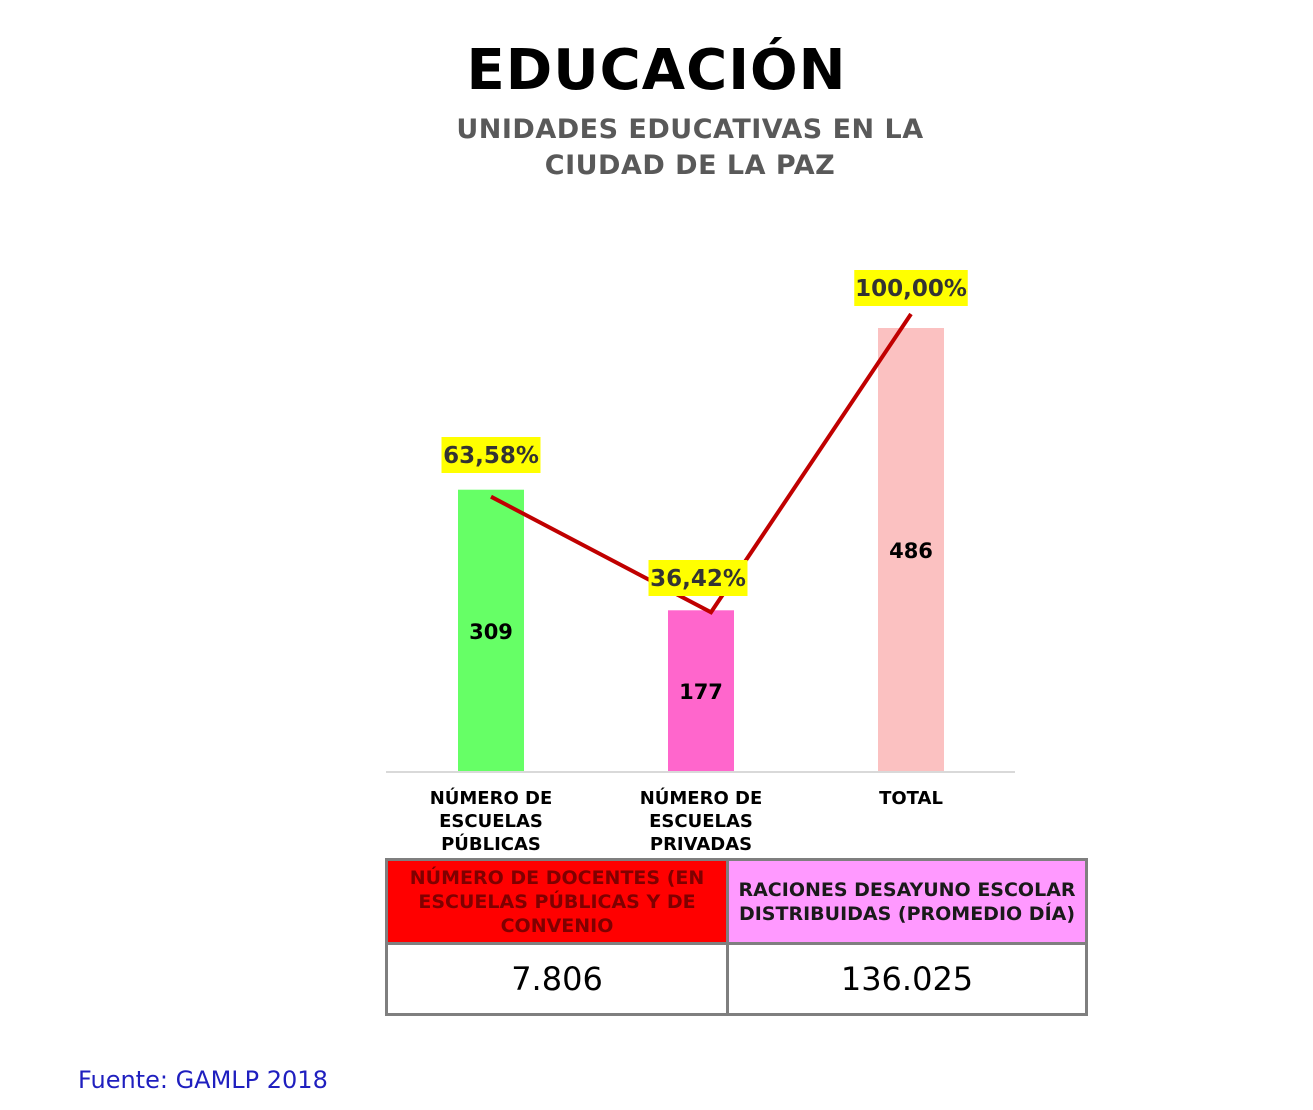 The image size is (1313, 1110). I want to click on category-label-1-2: PRIVADAS, so click(701, 844).